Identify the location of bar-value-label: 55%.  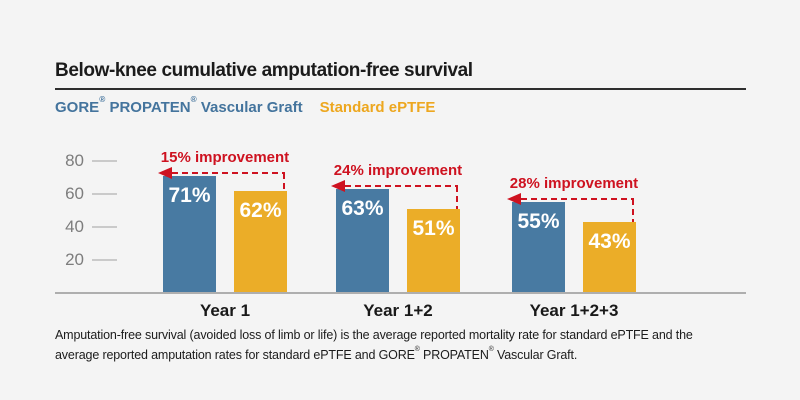
(538, 222).